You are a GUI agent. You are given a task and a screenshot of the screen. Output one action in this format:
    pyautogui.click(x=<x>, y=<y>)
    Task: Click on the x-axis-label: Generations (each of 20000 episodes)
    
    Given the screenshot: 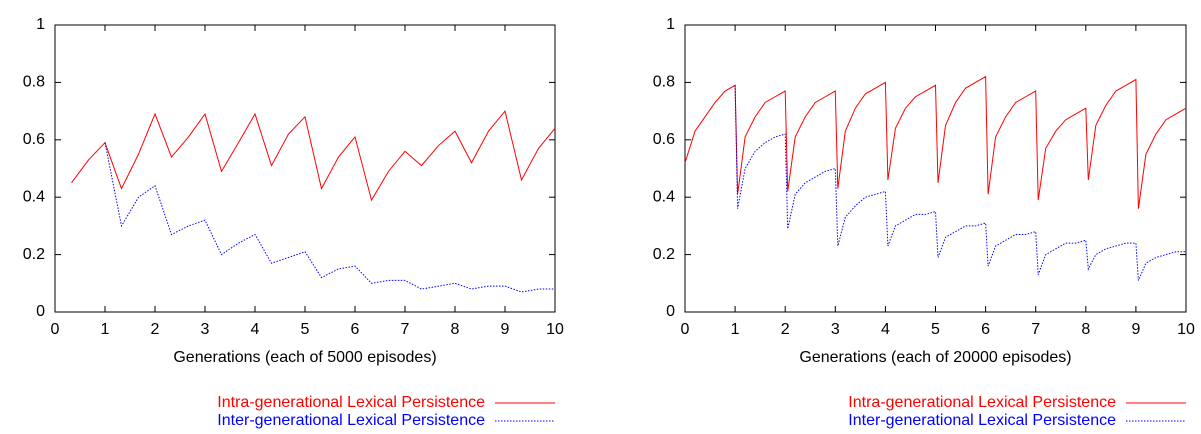 What is the action you would take?
    pyautogui.click(x=935, y=357)
    